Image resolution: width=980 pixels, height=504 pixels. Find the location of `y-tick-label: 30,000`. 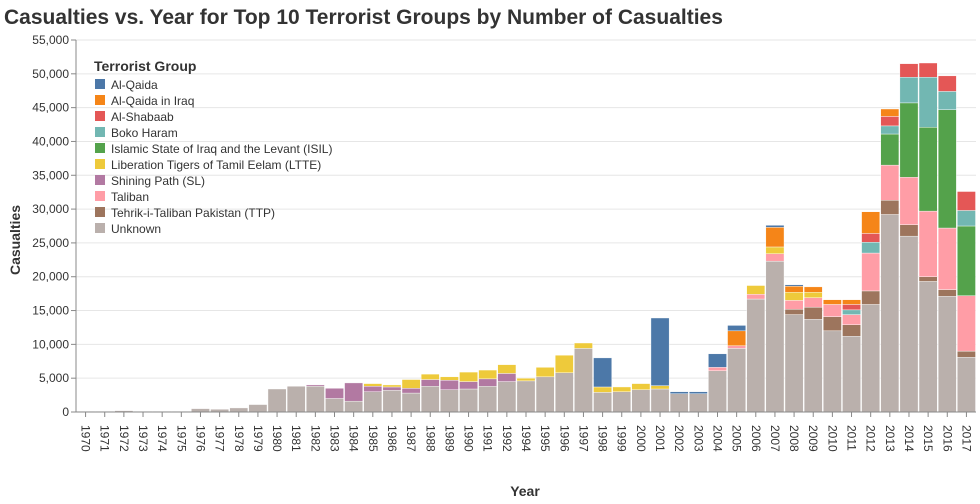

y-tick-label: 30,000 is located at coordinates (50, 209).